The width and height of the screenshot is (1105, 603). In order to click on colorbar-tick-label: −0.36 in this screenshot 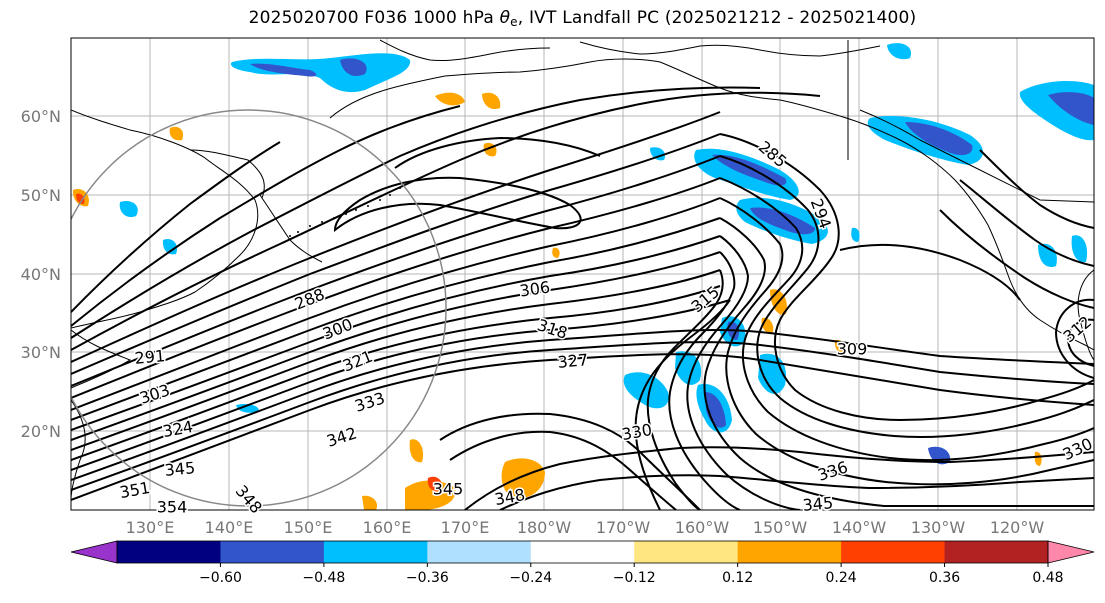, I will do `click(427, 578)`.